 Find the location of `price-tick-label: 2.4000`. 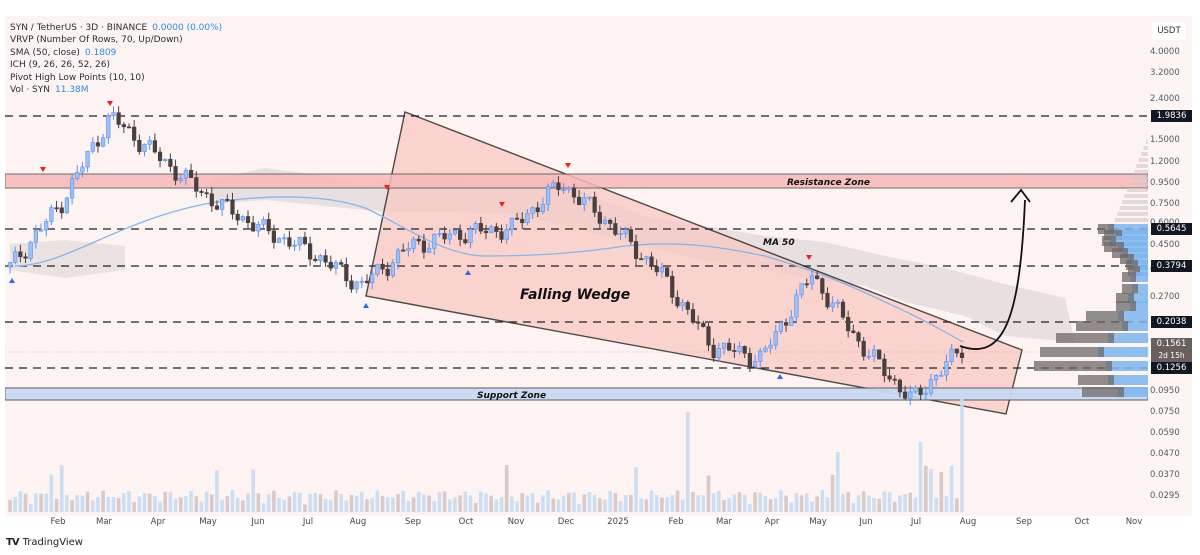

price-tick-label: 2.4000 is located at coordinates (1165, 99).